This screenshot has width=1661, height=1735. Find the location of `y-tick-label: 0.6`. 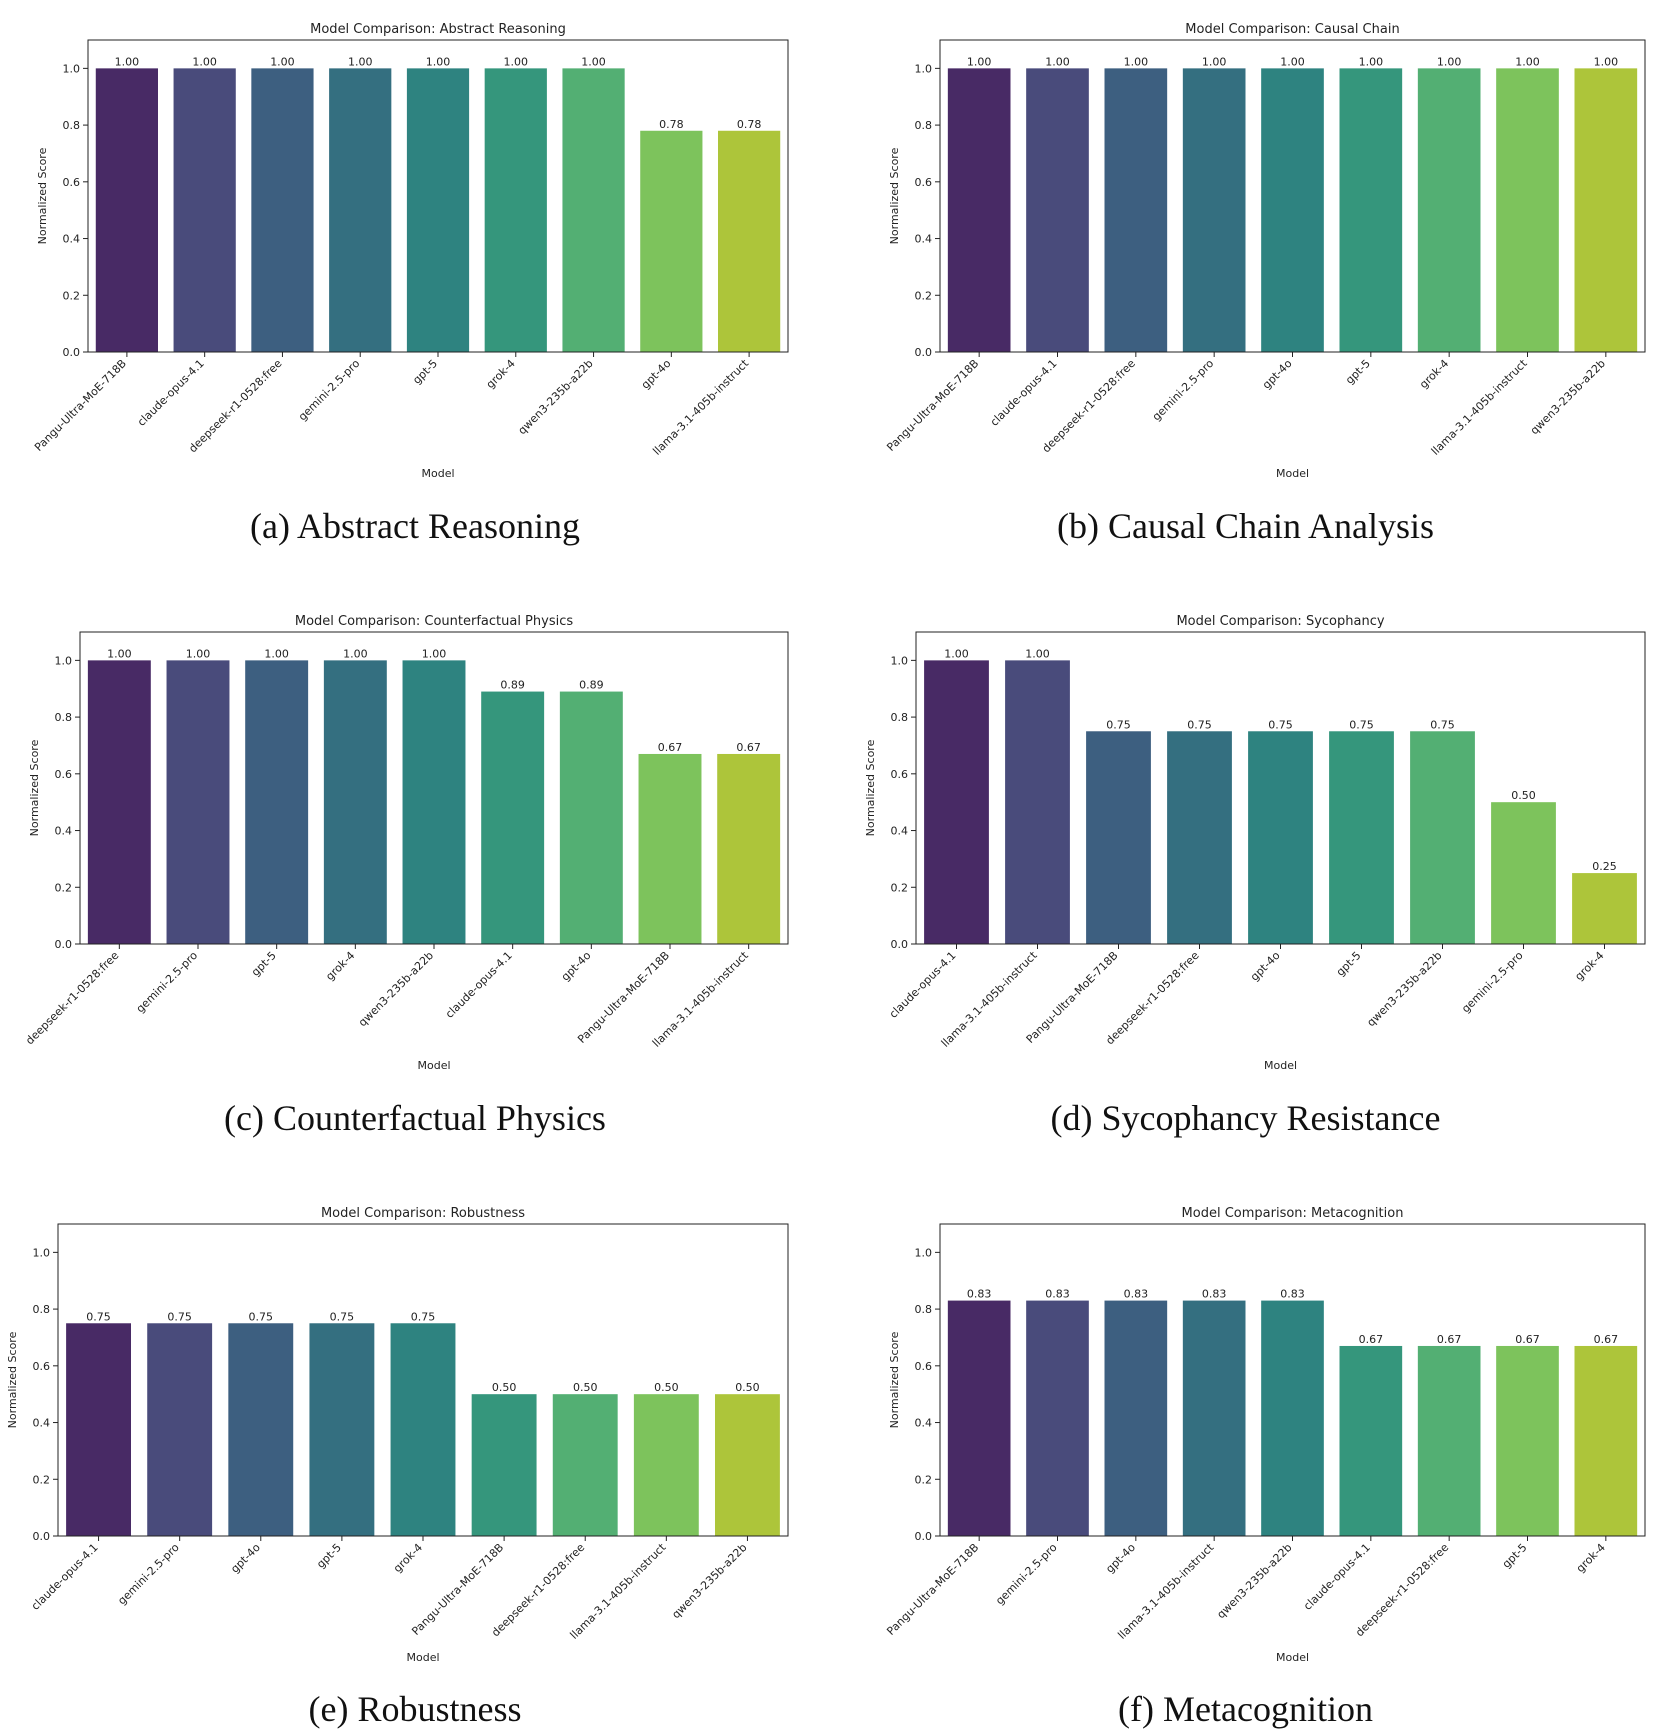

y-tick-label: 0.6 is located at coordinates (924, 1366).